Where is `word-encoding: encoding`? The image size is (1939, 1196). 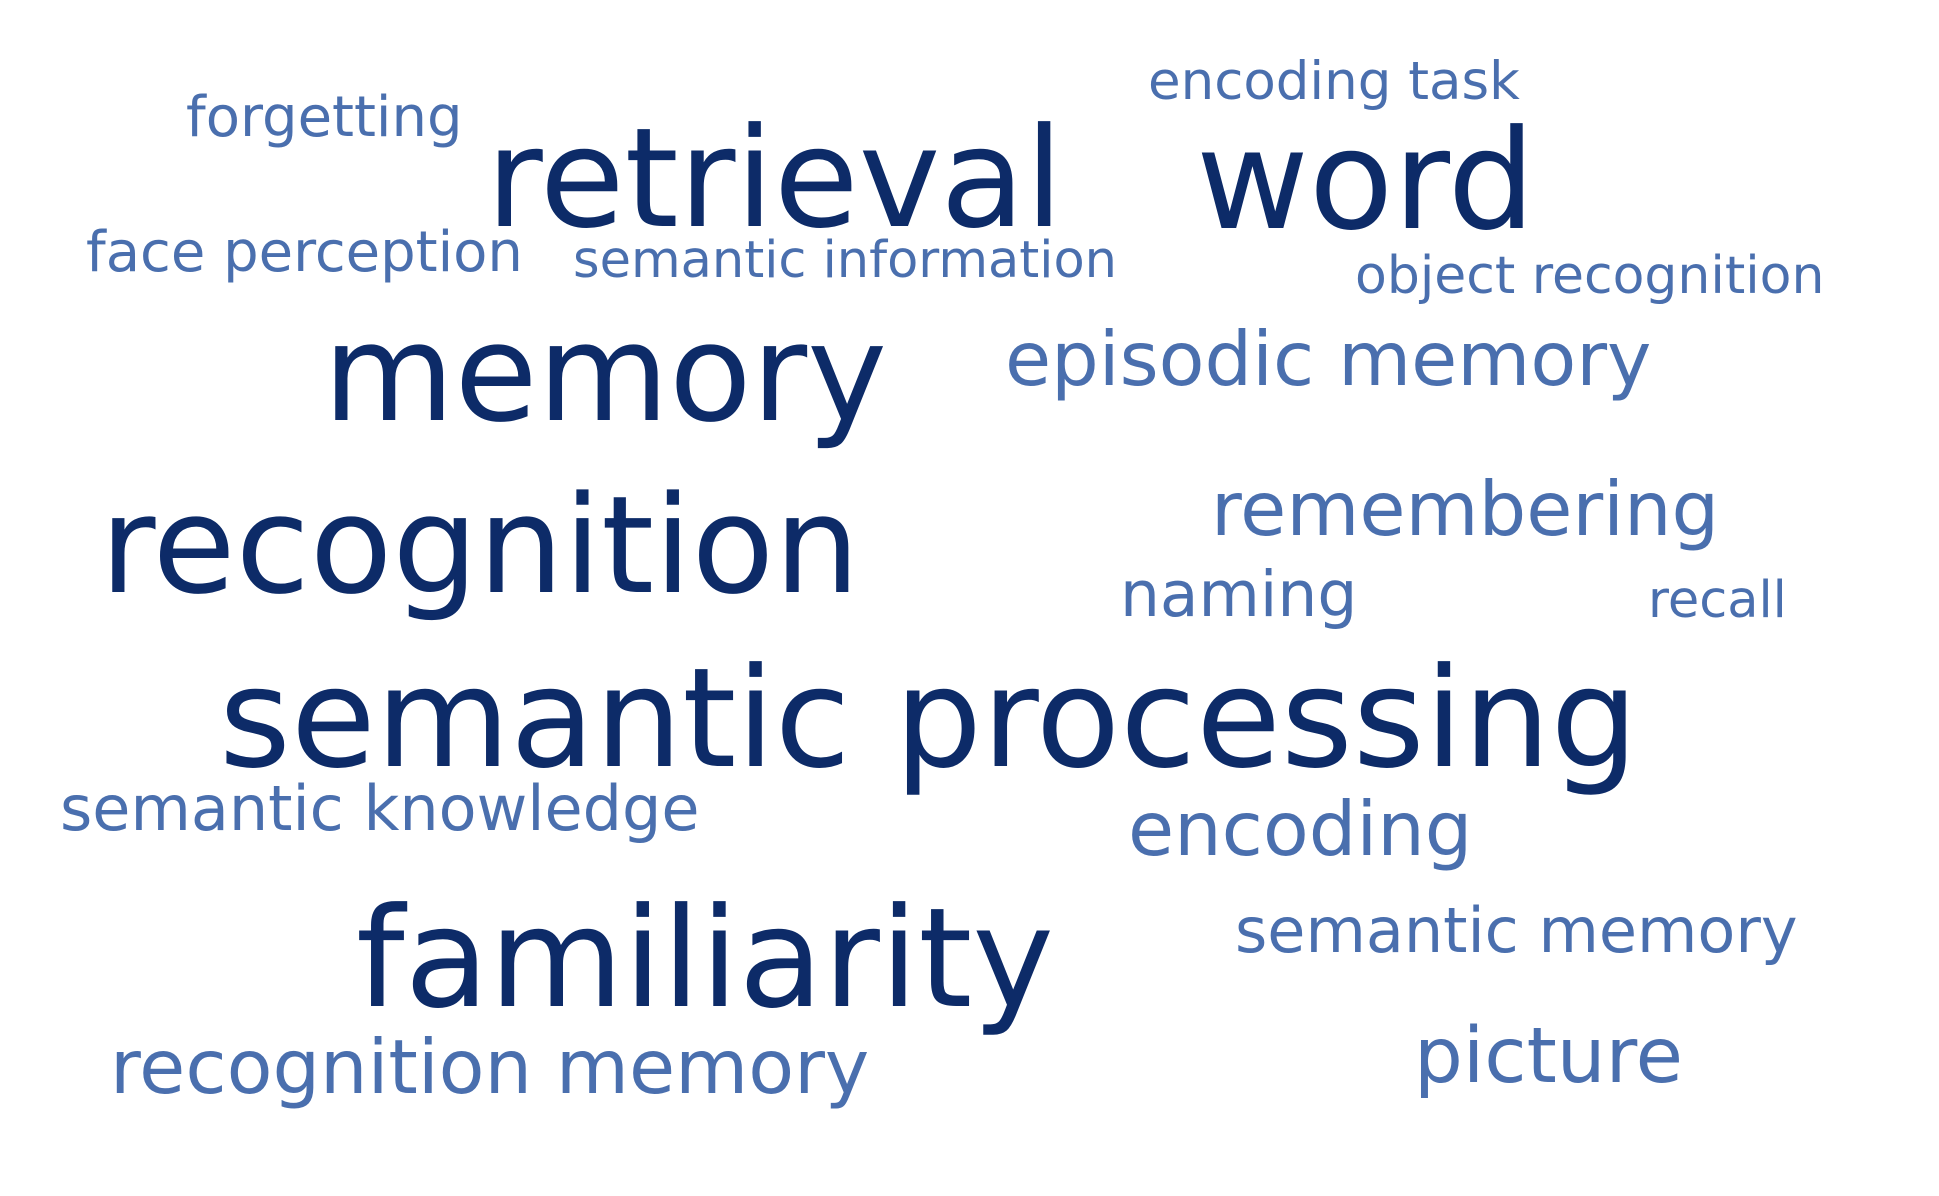
word-encoding: encoding is located at coordinates (1300, 829).